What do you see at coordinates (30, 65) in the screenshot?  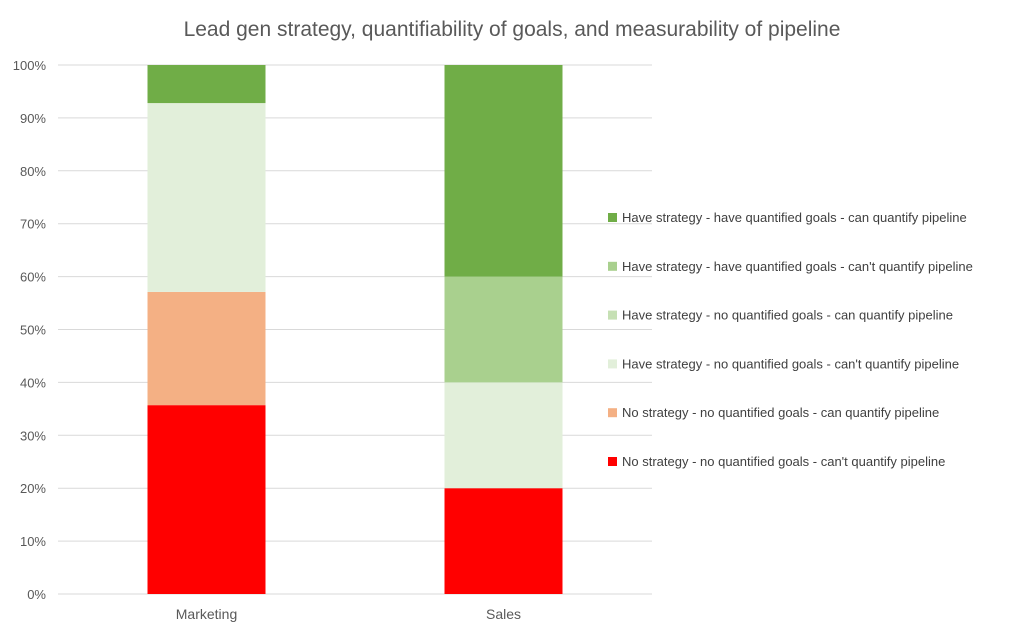 I see `y-tick-label: 100%` at bounding box center [30, 65].